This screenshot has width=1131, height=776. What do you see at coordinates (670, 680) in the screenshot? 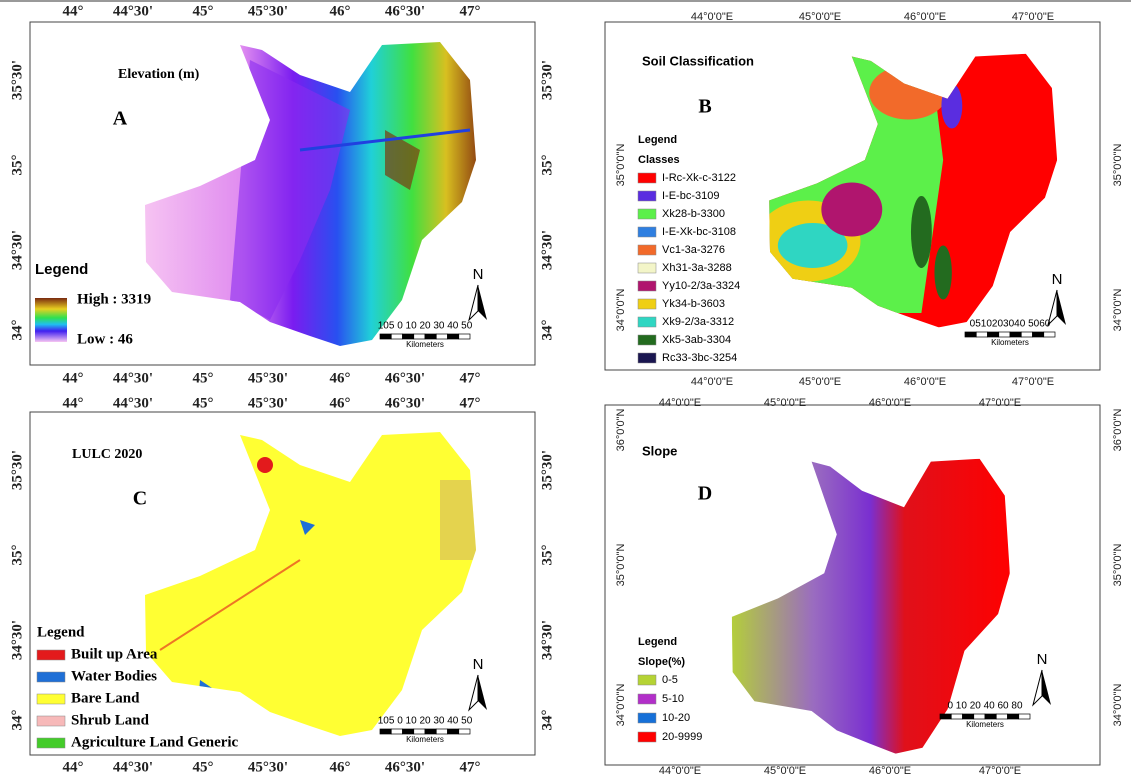
I see `legend-label: 0-5` at bounding box center [670, 680].